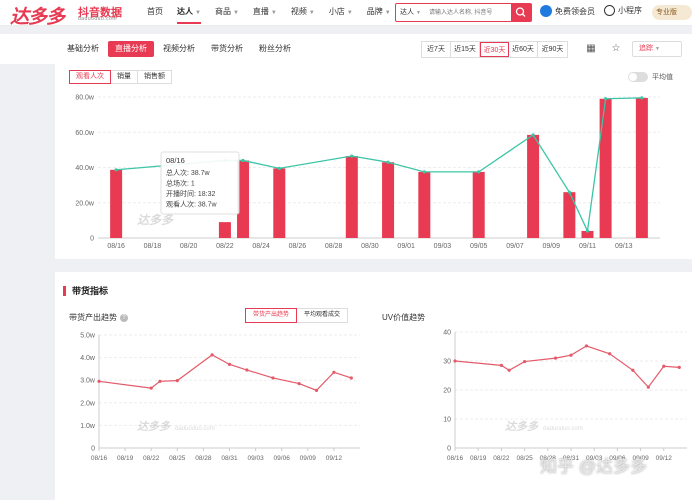 The height and width of the screenshot is (500, 692). Describe the element at coordinates (124, 317) in the screenshot. I see `help-icon: ?` at that location.